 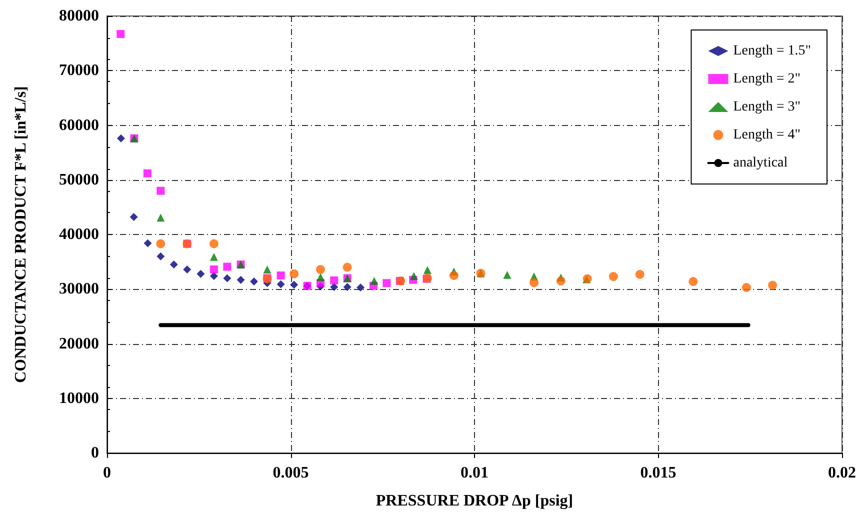 What do you see at coordinates (21, 234) in the screenshot?
I see `y-axis-title: CONDUCTANCE PRODUCT F*L [in*L/s]` at bounding box center [21, 234].